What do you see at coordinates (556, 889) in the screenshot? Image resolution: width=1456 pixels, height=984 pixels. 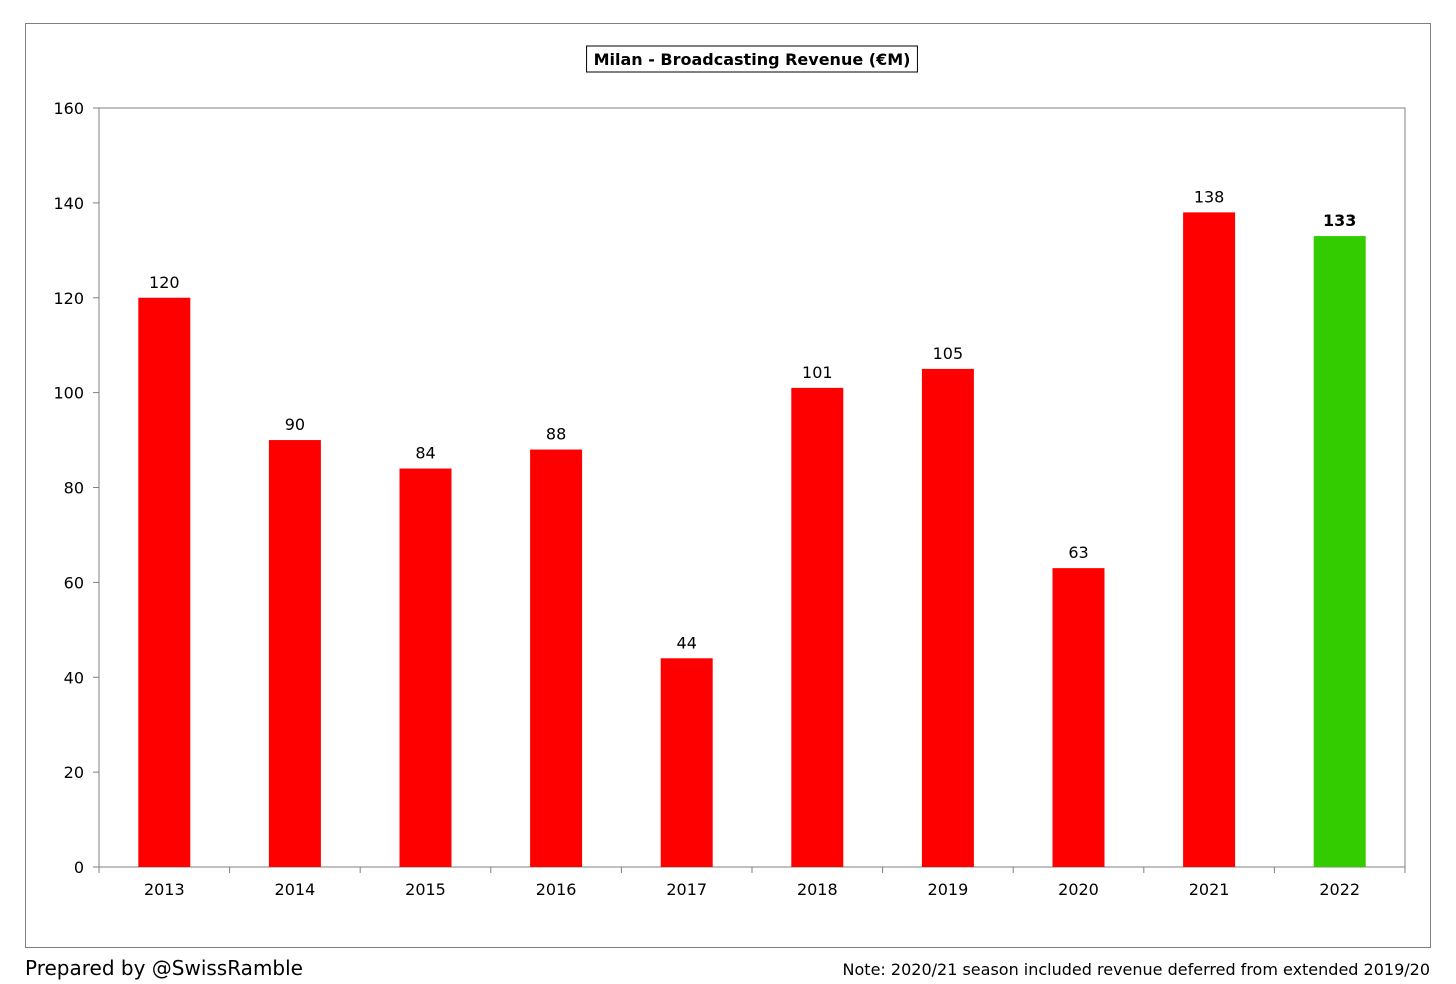 I see `x-tick-label-2016: 2016` at bounding box center [556, 889].